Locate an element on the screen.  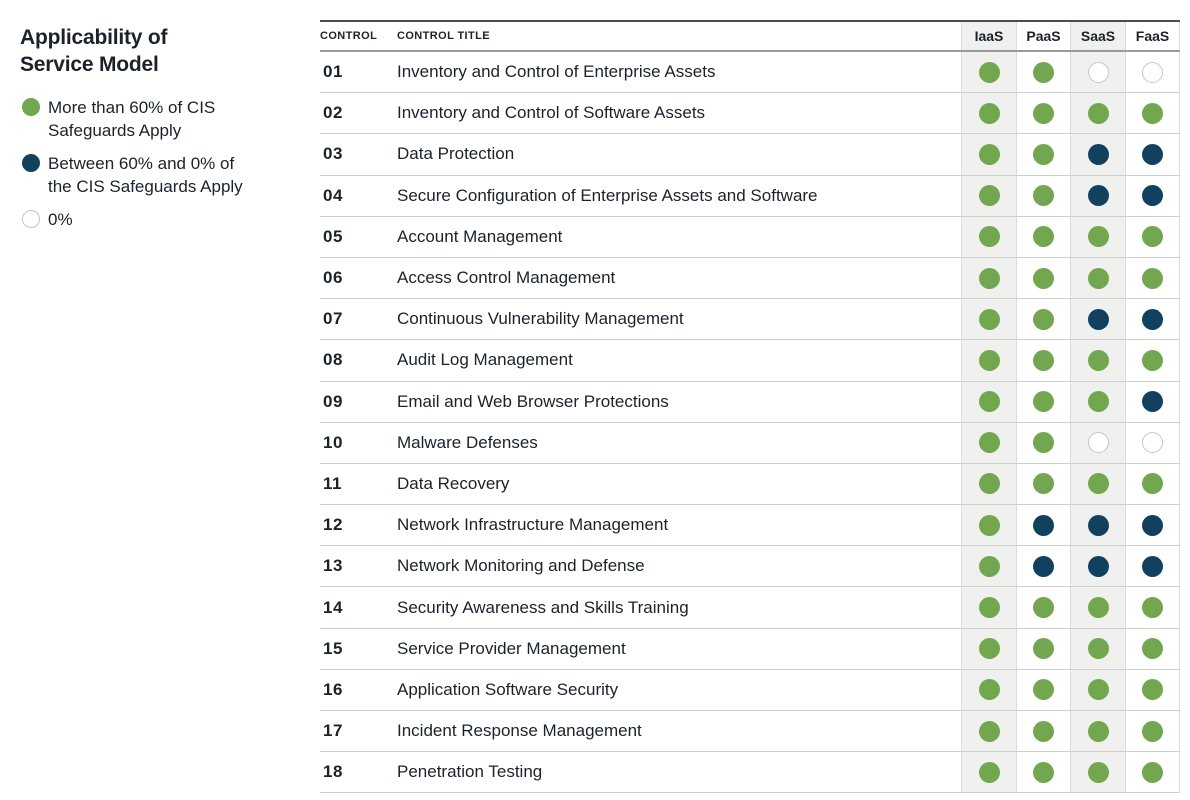
control-title: Continuous Vulnerability Management is located at coordinates (540, 319).